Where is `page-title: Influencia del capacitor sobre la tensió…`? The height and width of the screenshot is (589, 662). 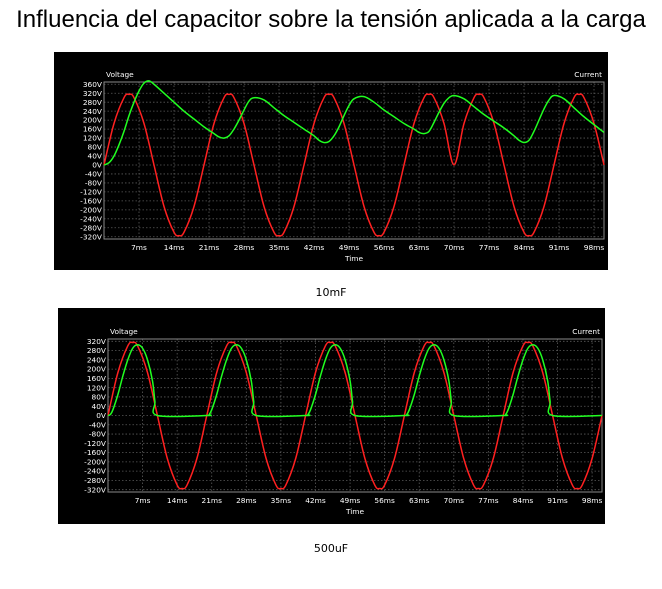 page-title: Influencia del capacitor sobre la tensió… is located at coordinates (331, 19).